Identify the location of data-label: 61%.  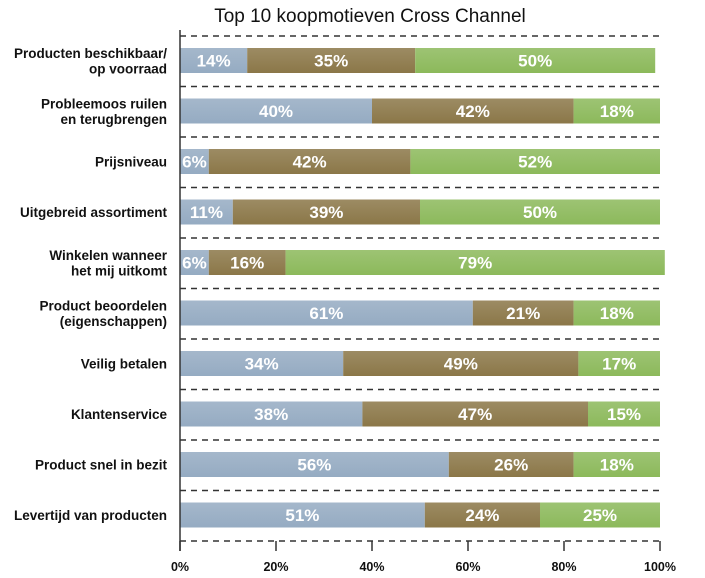
(326, 313).